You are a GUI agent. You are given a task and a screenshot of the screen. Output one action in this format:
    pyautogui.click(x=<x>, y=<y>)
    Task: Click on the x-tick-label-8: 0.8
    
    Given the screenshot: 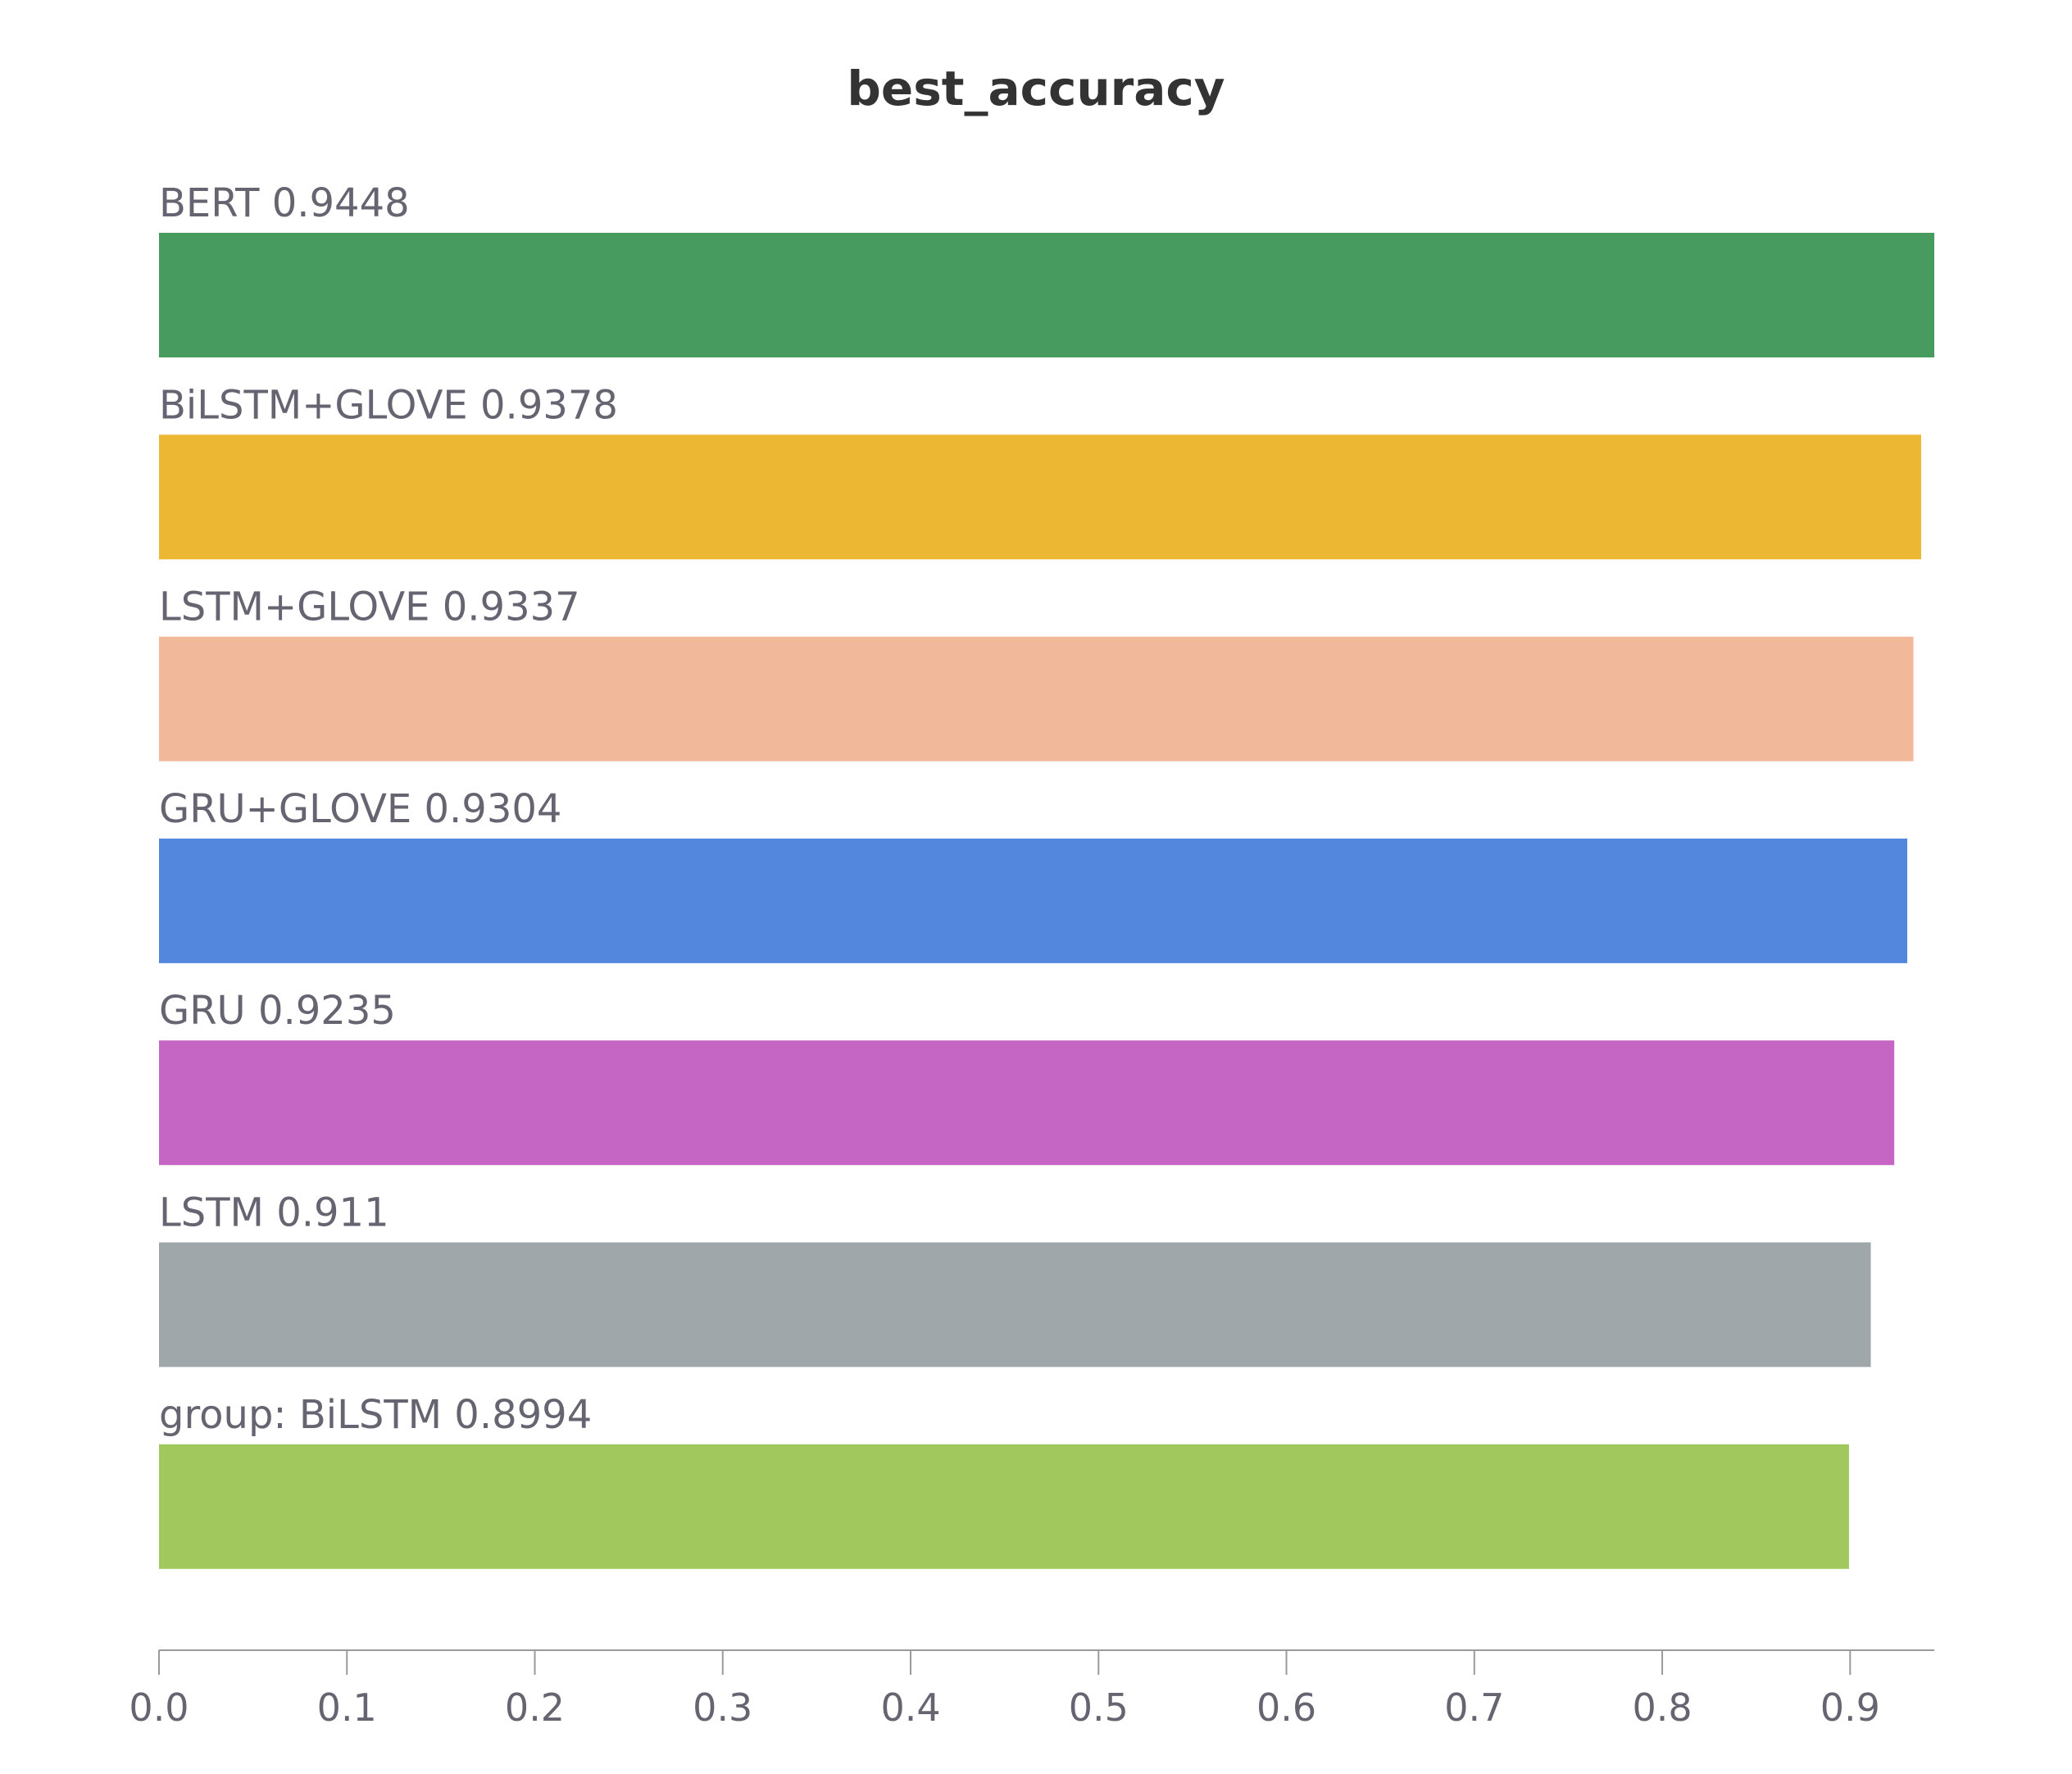 What is the action you would take?
    pyautogui.click(x=1662, y=1708)
    